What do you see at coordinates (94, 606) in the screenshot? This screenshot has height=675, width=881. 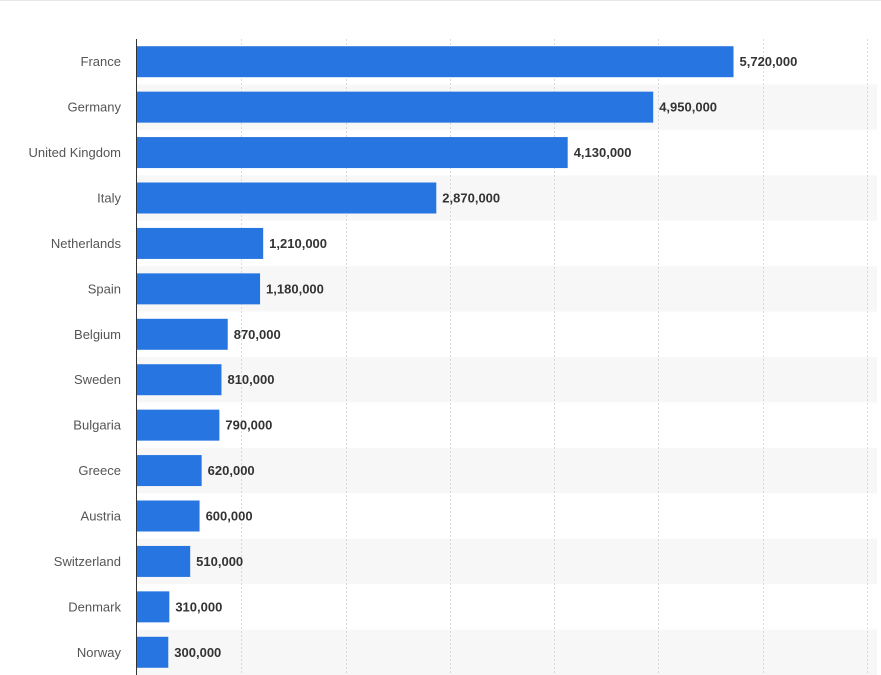 I see `category-label: Denmark` at bounding box center [94, 606].